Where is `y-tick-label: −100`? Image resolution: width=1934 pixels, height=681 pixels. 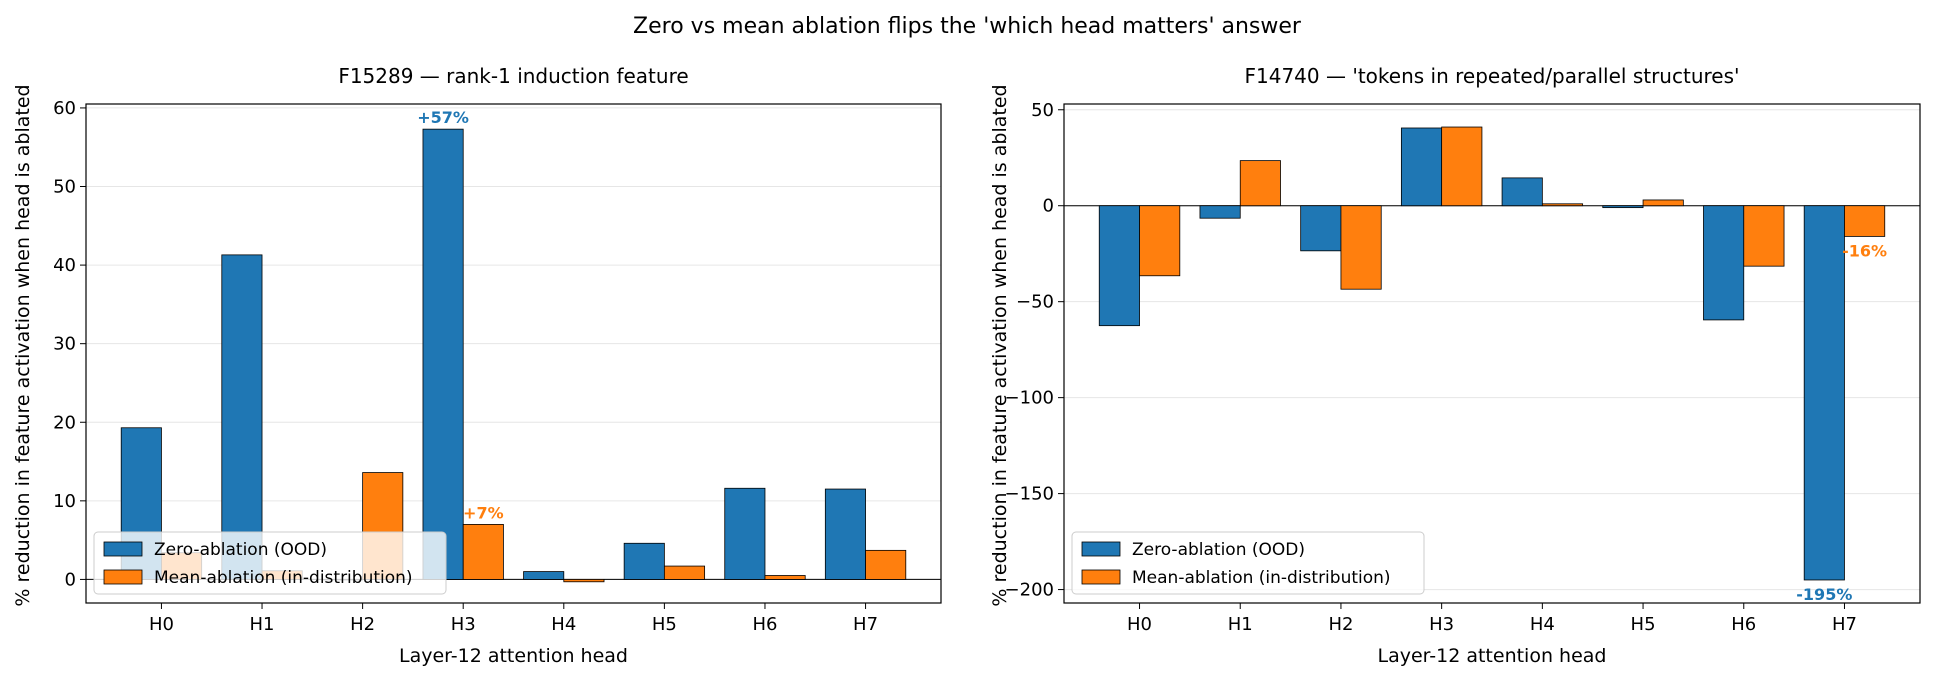 y-tick-label: −100 is located at coordinates (1029, 398).